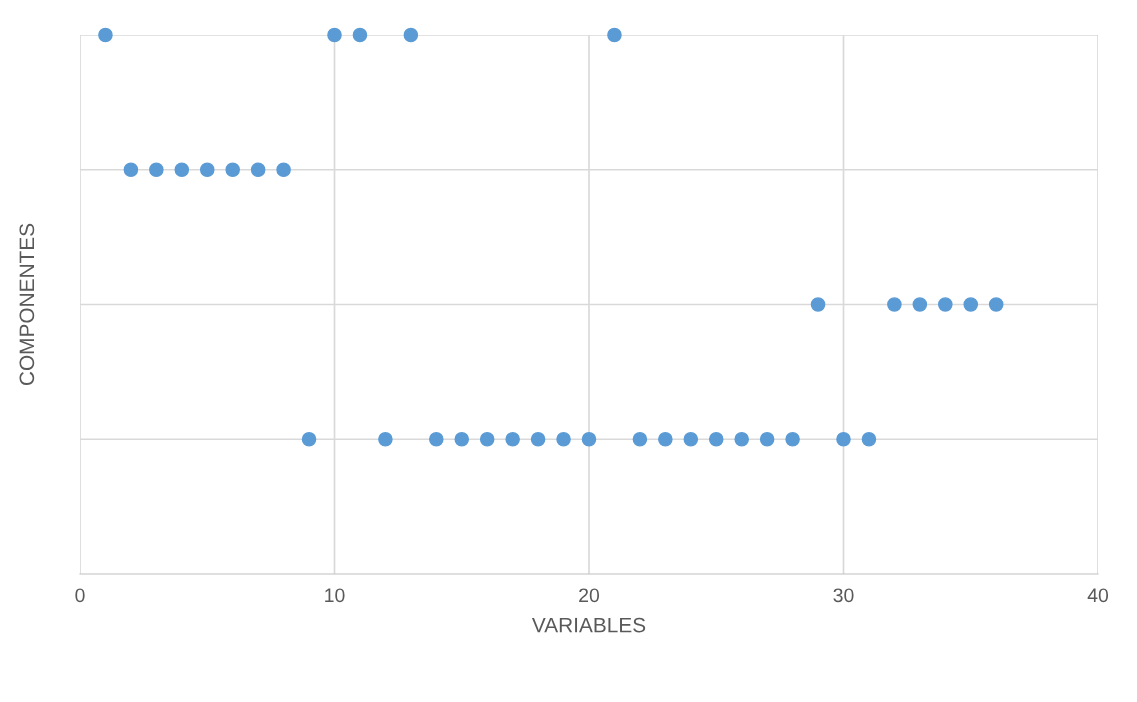 The image size is (1137, 702). I want to click on y-axis-title: COMPONENTES, so click(27, 304).